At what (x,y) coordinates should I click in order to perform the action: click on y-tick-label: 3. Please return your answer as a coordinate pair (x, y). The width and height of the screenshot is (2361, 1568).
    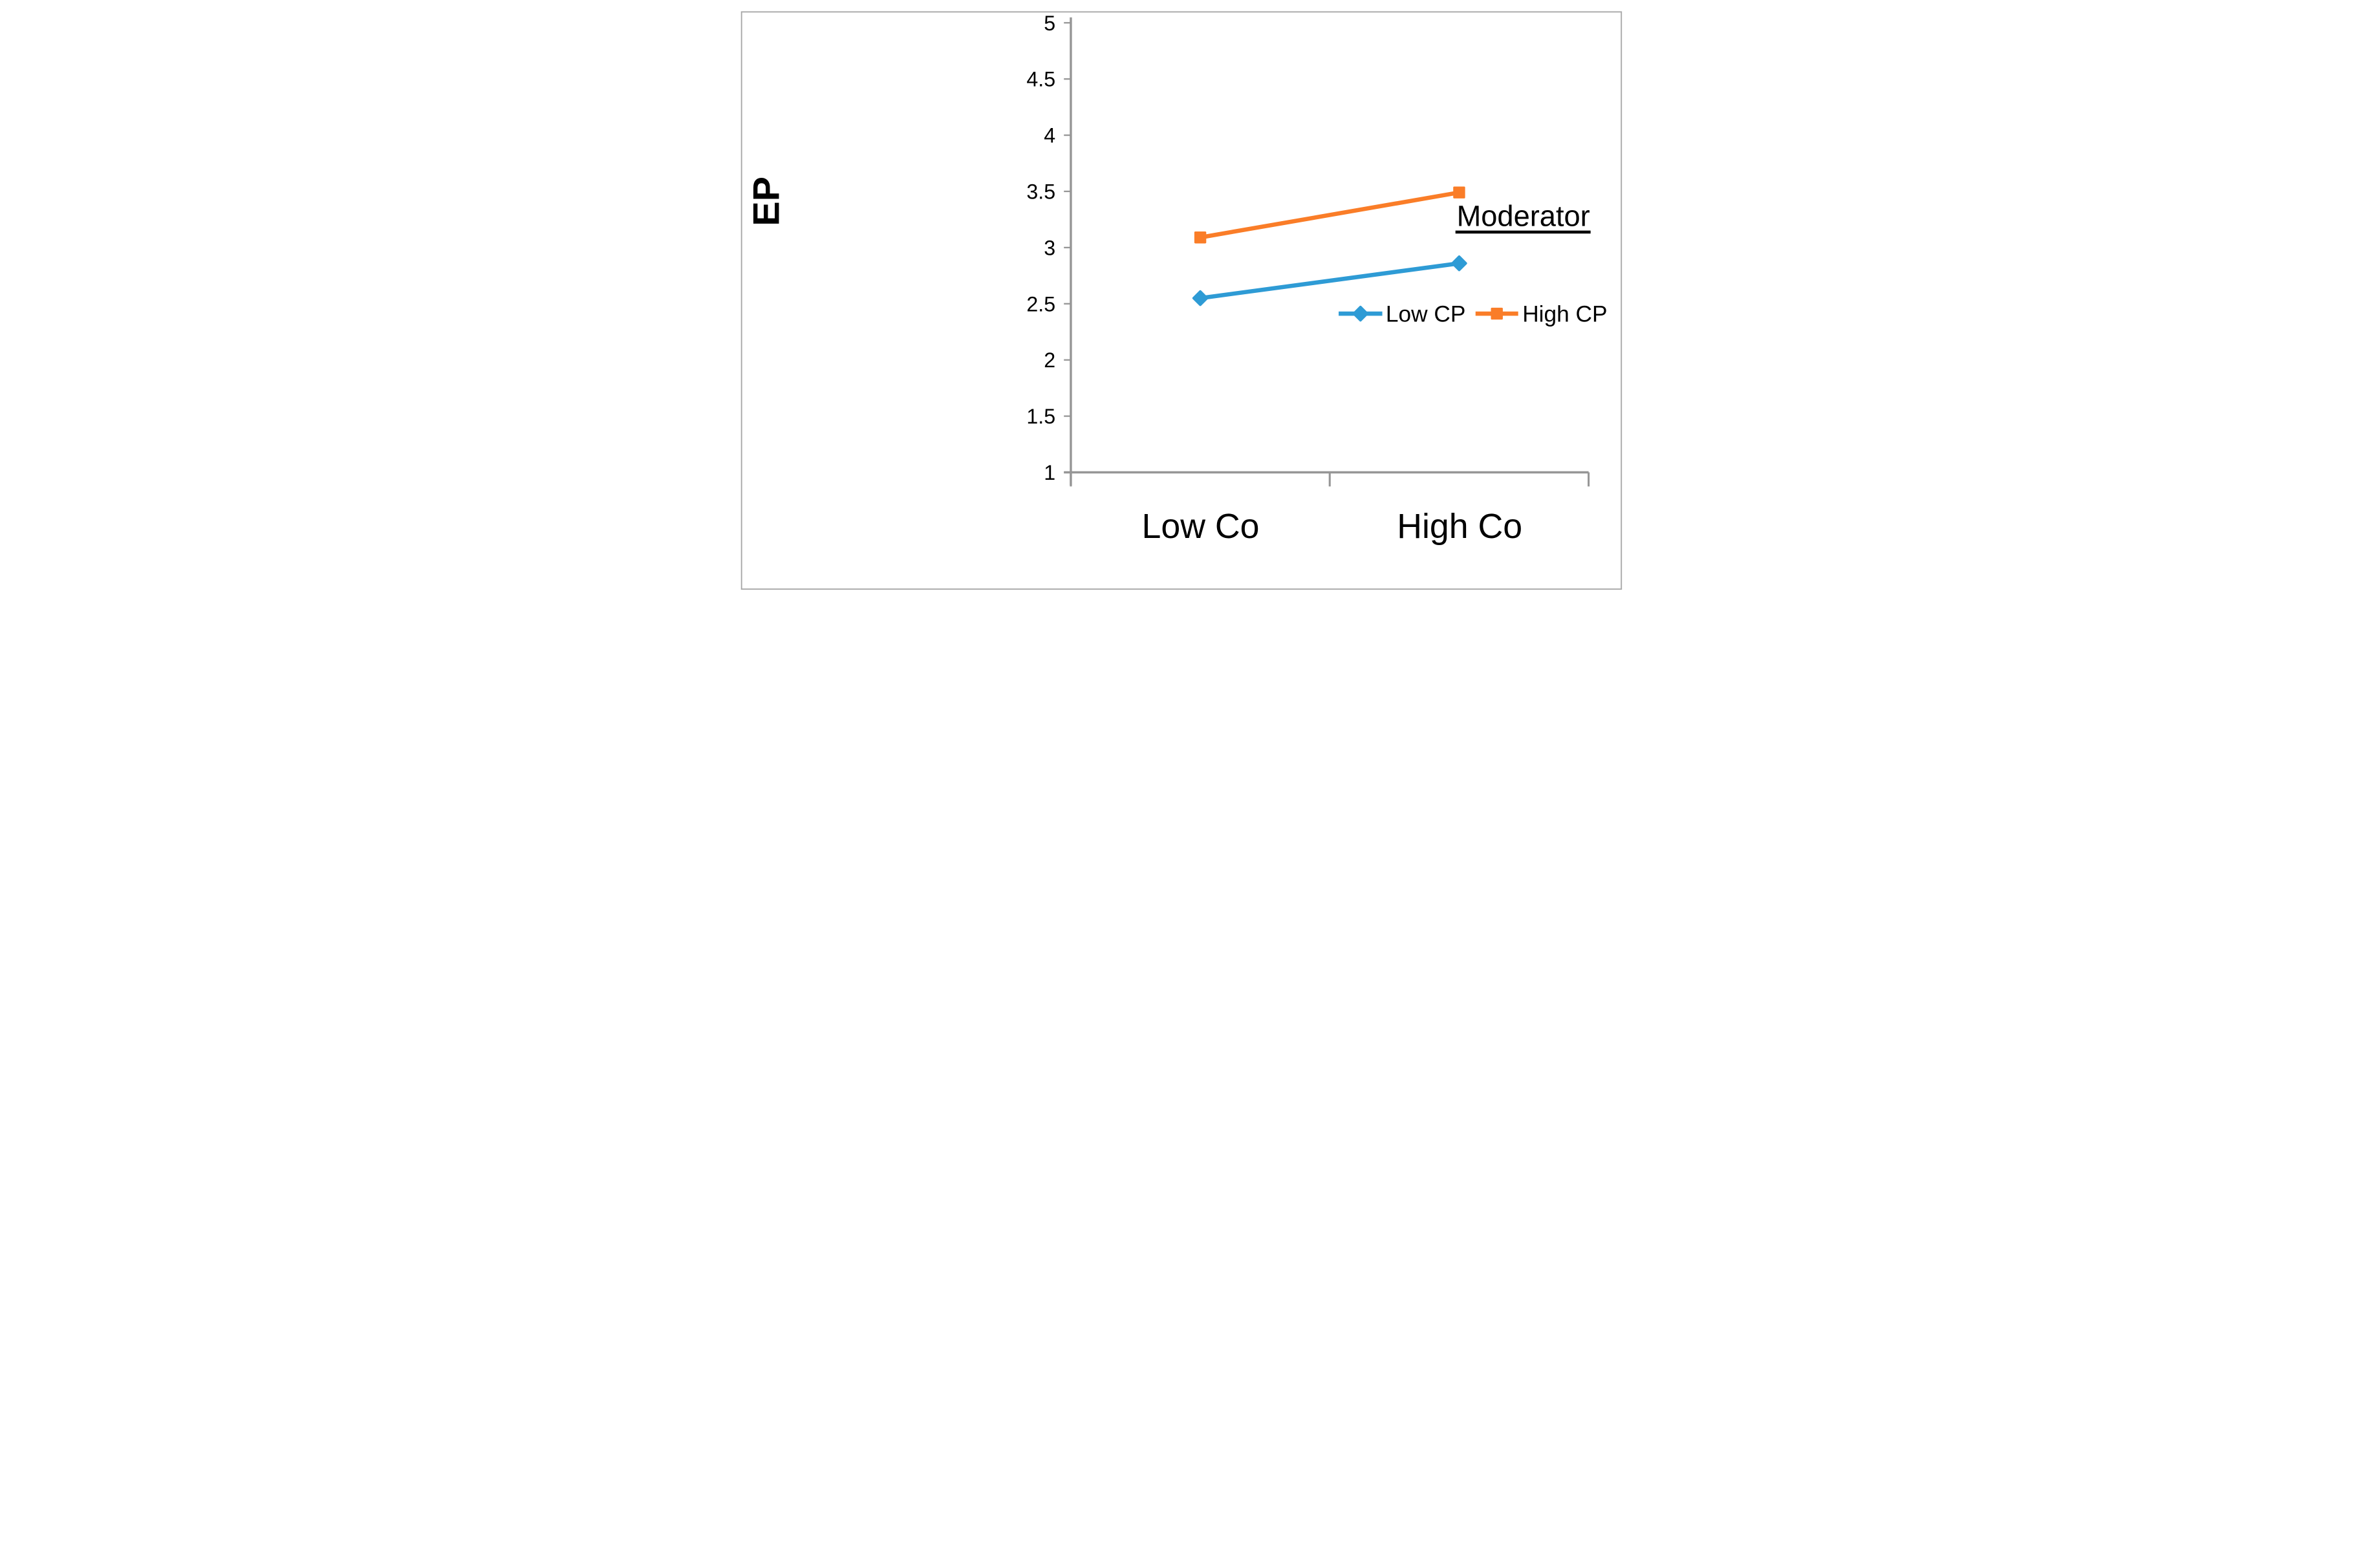
    Looking at the image, I should click on (1049, 247).